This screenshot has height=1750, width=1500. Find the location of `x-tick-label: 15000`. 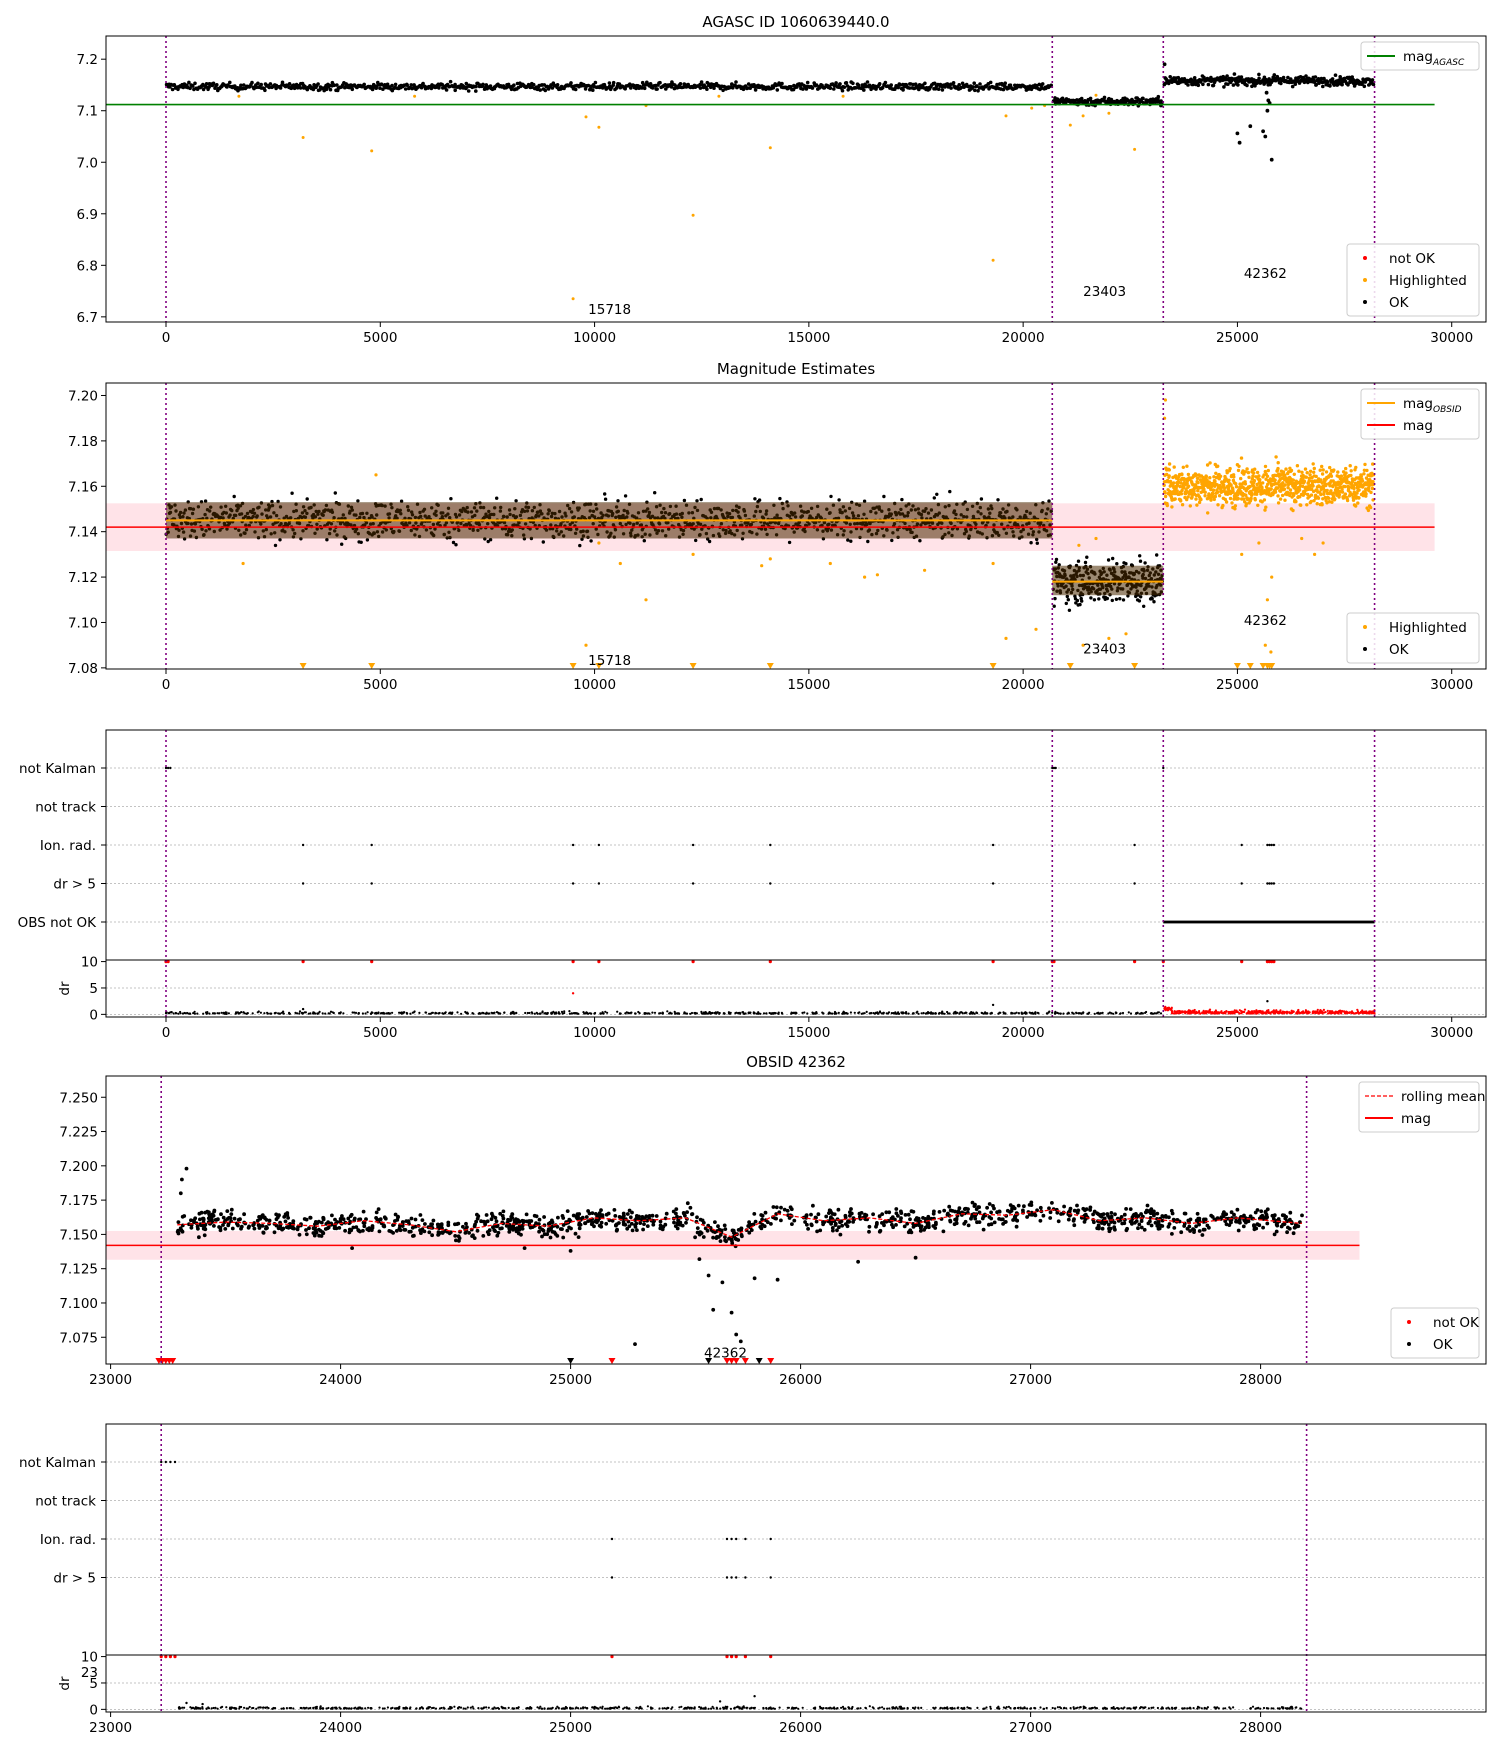

x-tick-label: 15000 is located at coordinates (808, 338).